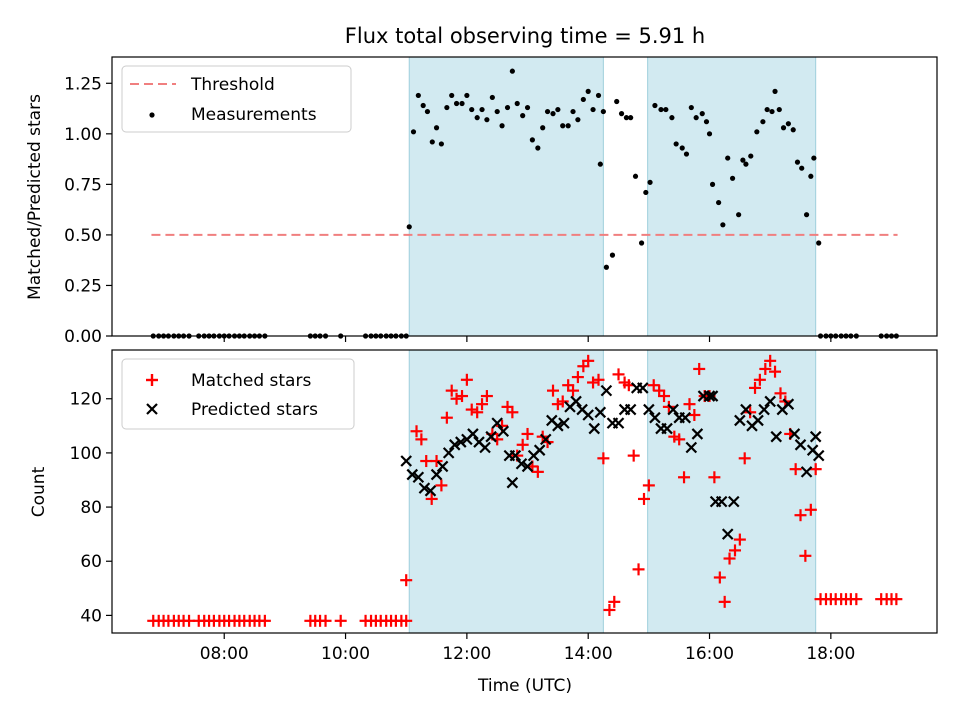 The width and height of the screenshot is (960, 720). I want to click on bottom-ytick-label: 80, so click(91, 508).